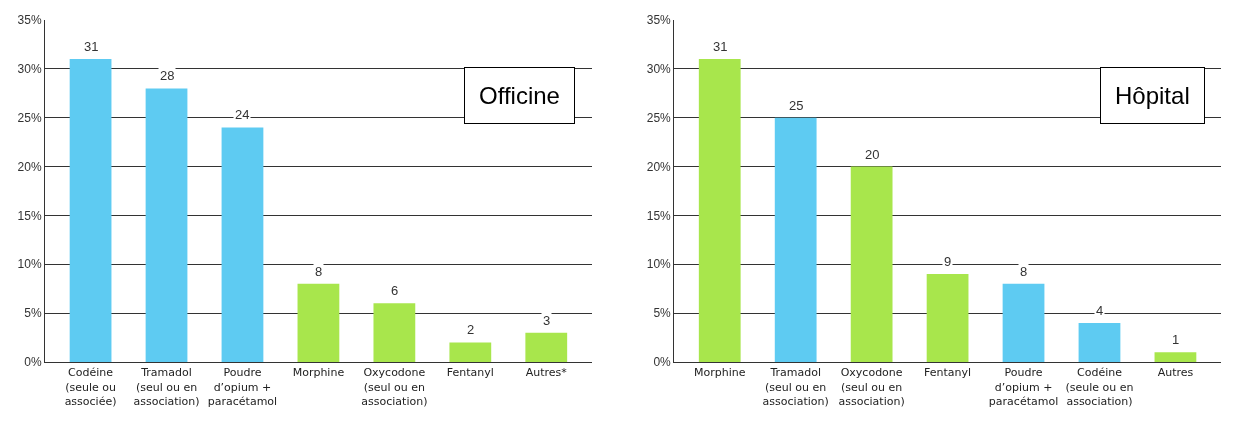 The width and height of the screenshot is (1236, 437). Describe the element at coordinates (1175, 373) in the screenshot. I see `x-tick-label: Autres` at that location.